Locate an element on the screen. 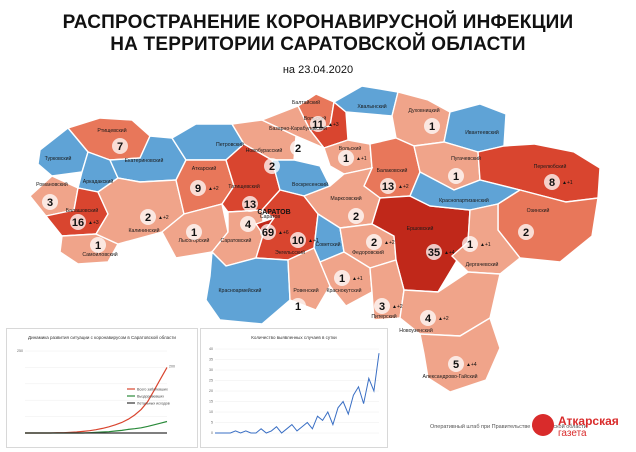 This screenshot has width=636, height=452. chart2-series-line is located at coordinates (297, 393).